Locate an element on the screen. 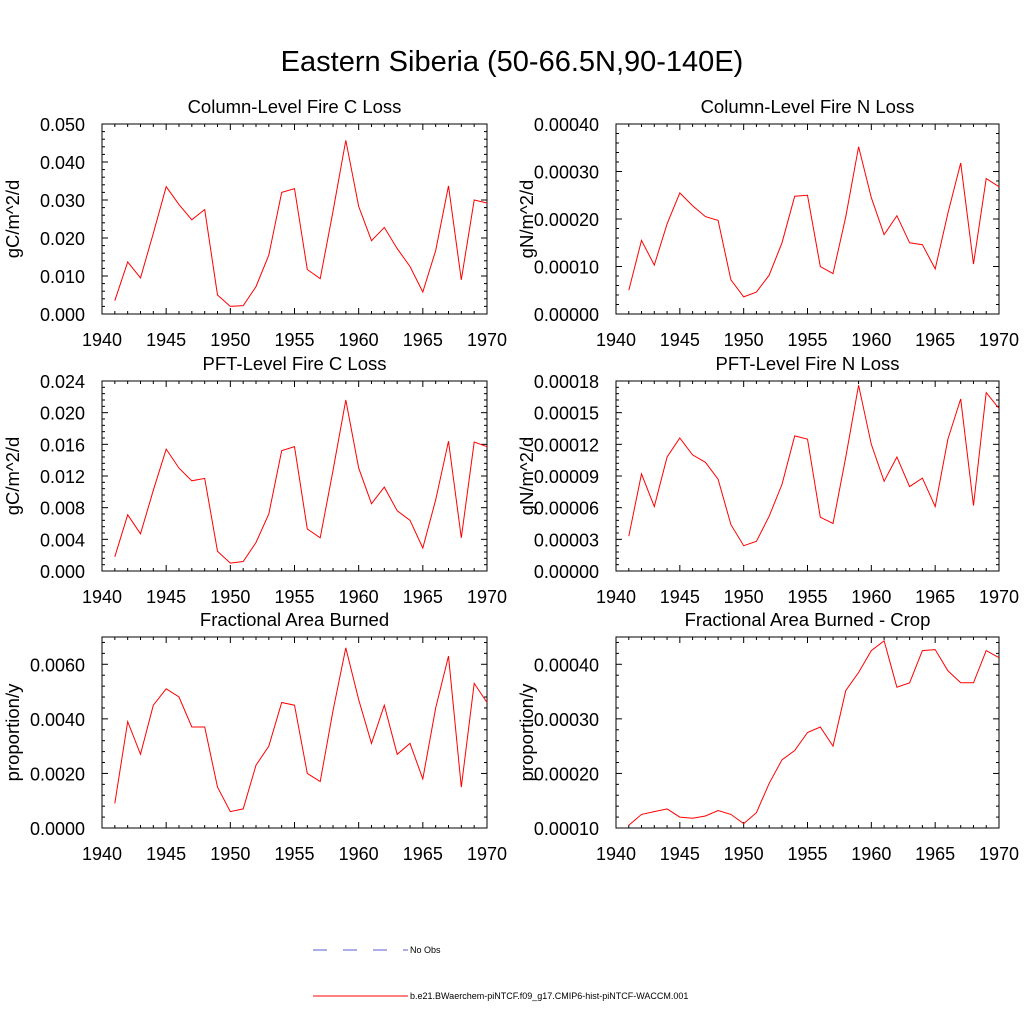  figure-title: Eastern Siberia (50-66.5N,90-140E) is located at coordinates (512, 62).